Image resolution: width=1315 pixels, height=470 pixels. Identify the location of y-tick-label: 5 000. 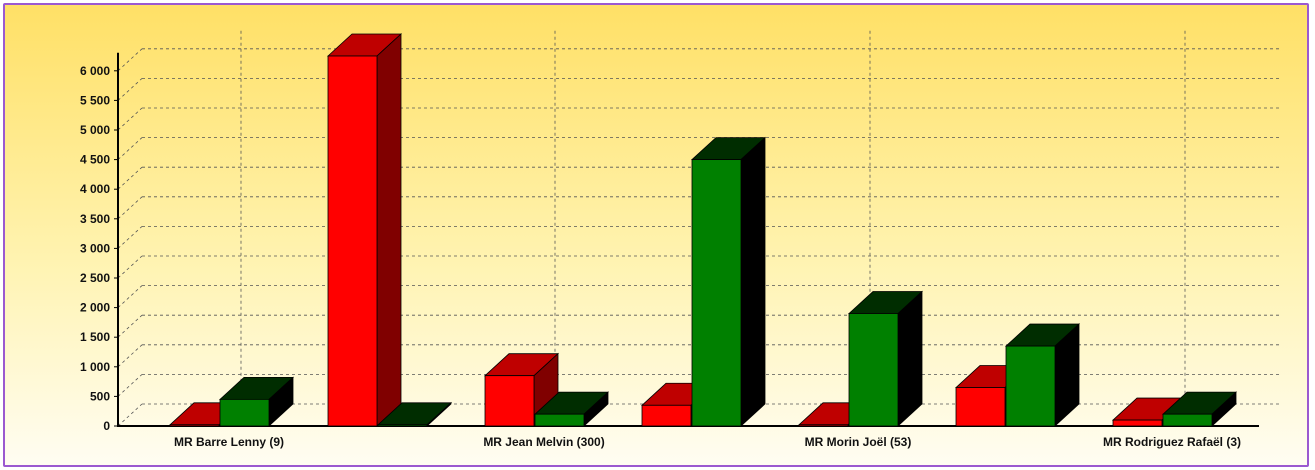
(95, 130).